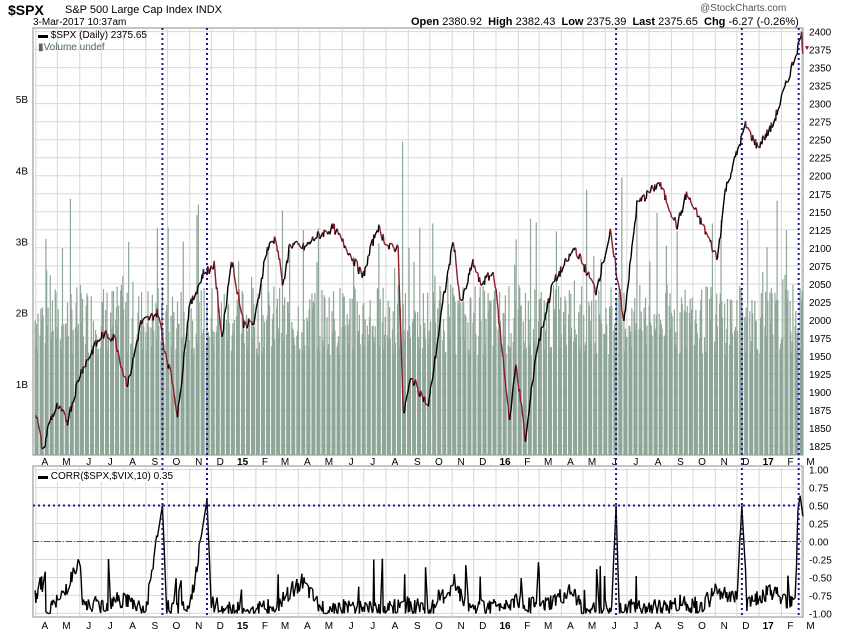 This screenshot has height=633, width=850. Describe the element at coordinates (395, 462) in the screenshot. I see `x-tick-label: A` at that location.